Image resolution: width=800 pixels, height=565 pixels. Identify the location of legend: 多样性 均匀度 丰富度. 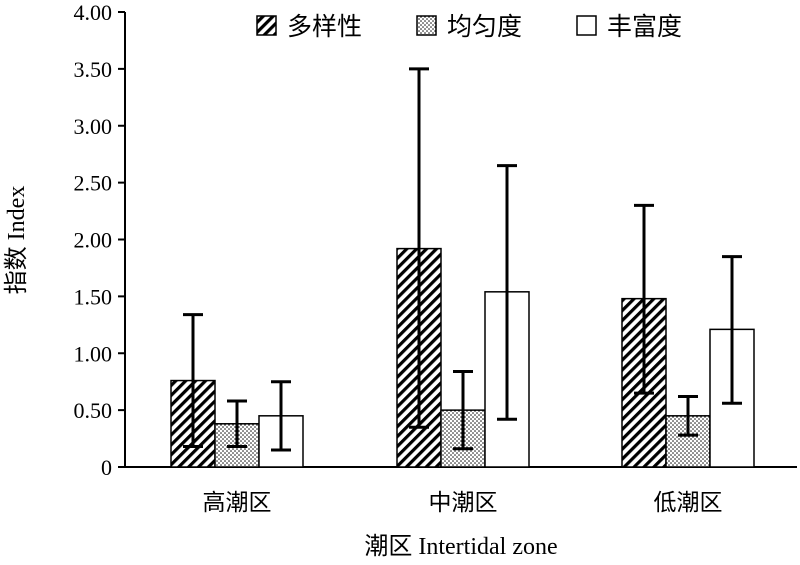
(469, 27).